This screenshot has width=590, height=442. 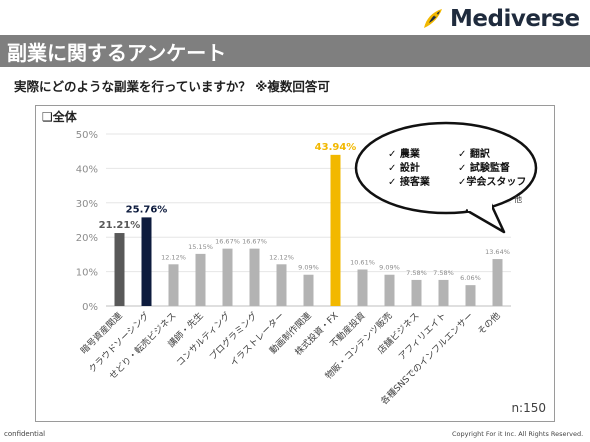 What do you see at coordinates (147, 209) in the screenshot?
I see `data-label: 25.76%` at bounding box center [147, 209].